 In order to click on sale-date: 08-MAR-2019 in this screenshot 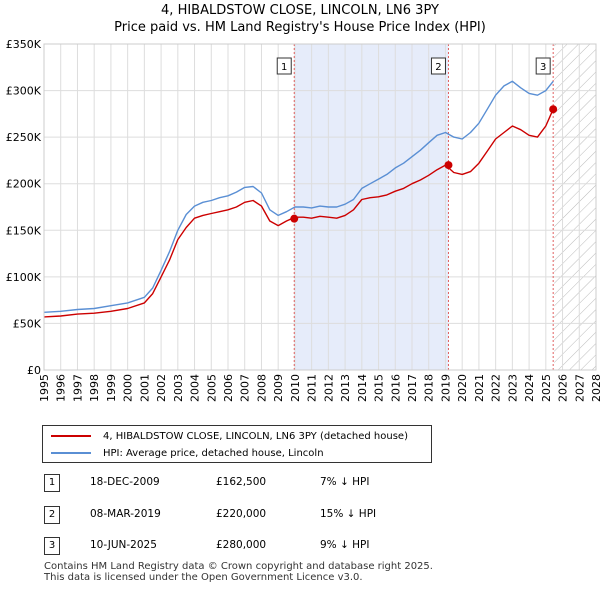, I will do `click(125, 514)`.